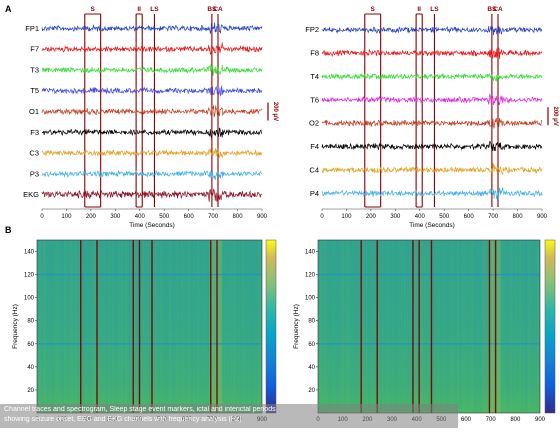 This screenshot has height=435, width=560. I want to click on trace-o2, so click(432, 123).